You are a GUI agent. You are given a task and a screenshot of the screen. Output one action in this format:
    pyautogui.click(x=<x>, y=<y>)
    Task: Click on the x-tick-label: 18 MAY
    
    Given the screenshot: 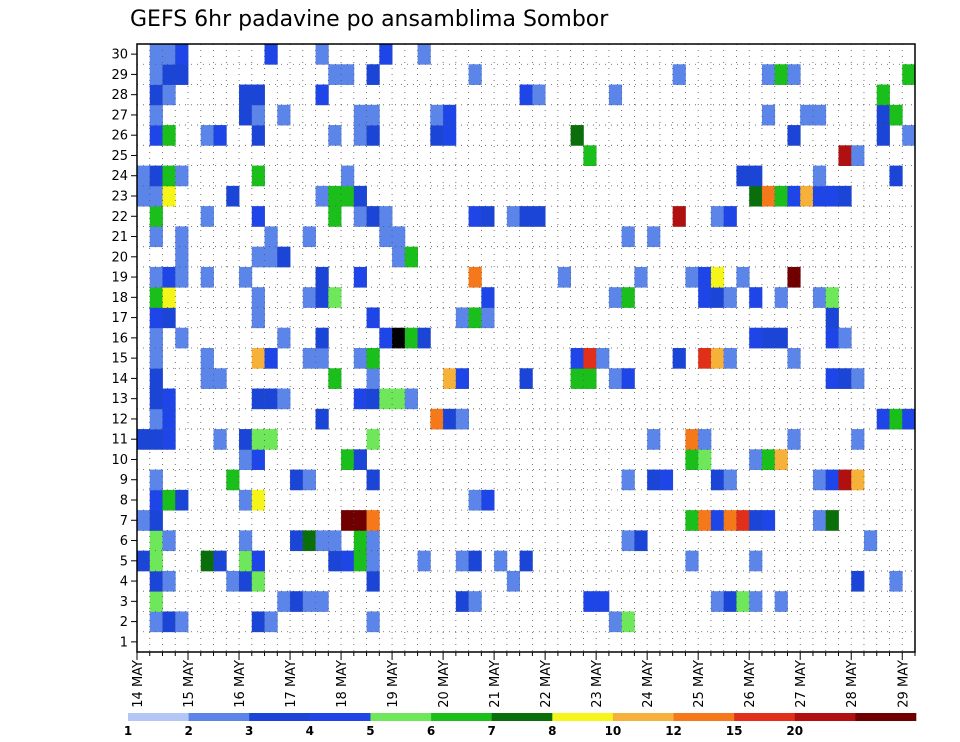 What is the action you would take?
    pyautogui.click(x=342, y=684)
    